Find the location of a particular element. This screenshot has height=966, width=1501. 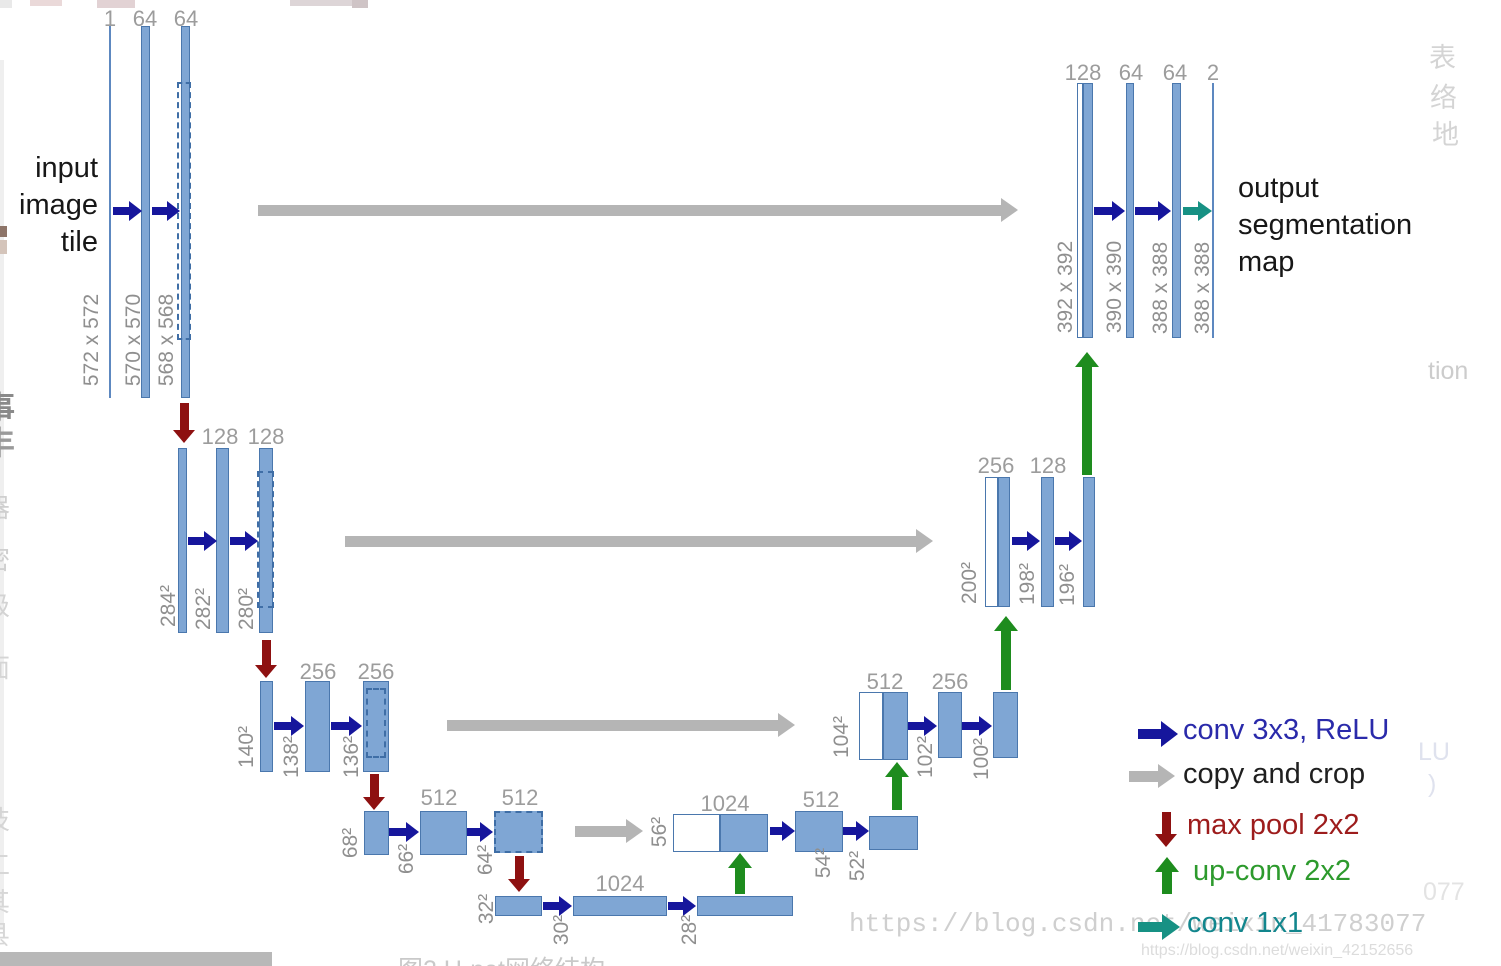

watermark-text-fragment: LU is located at coordinates (1434, 752).